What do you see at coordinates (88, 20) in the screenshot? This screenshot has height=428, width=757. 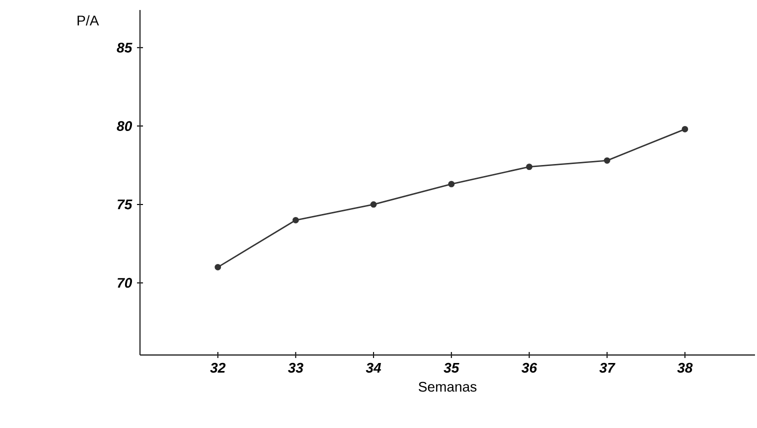 I see `y-axis-title: P/A` at bounding box center [88, 20].